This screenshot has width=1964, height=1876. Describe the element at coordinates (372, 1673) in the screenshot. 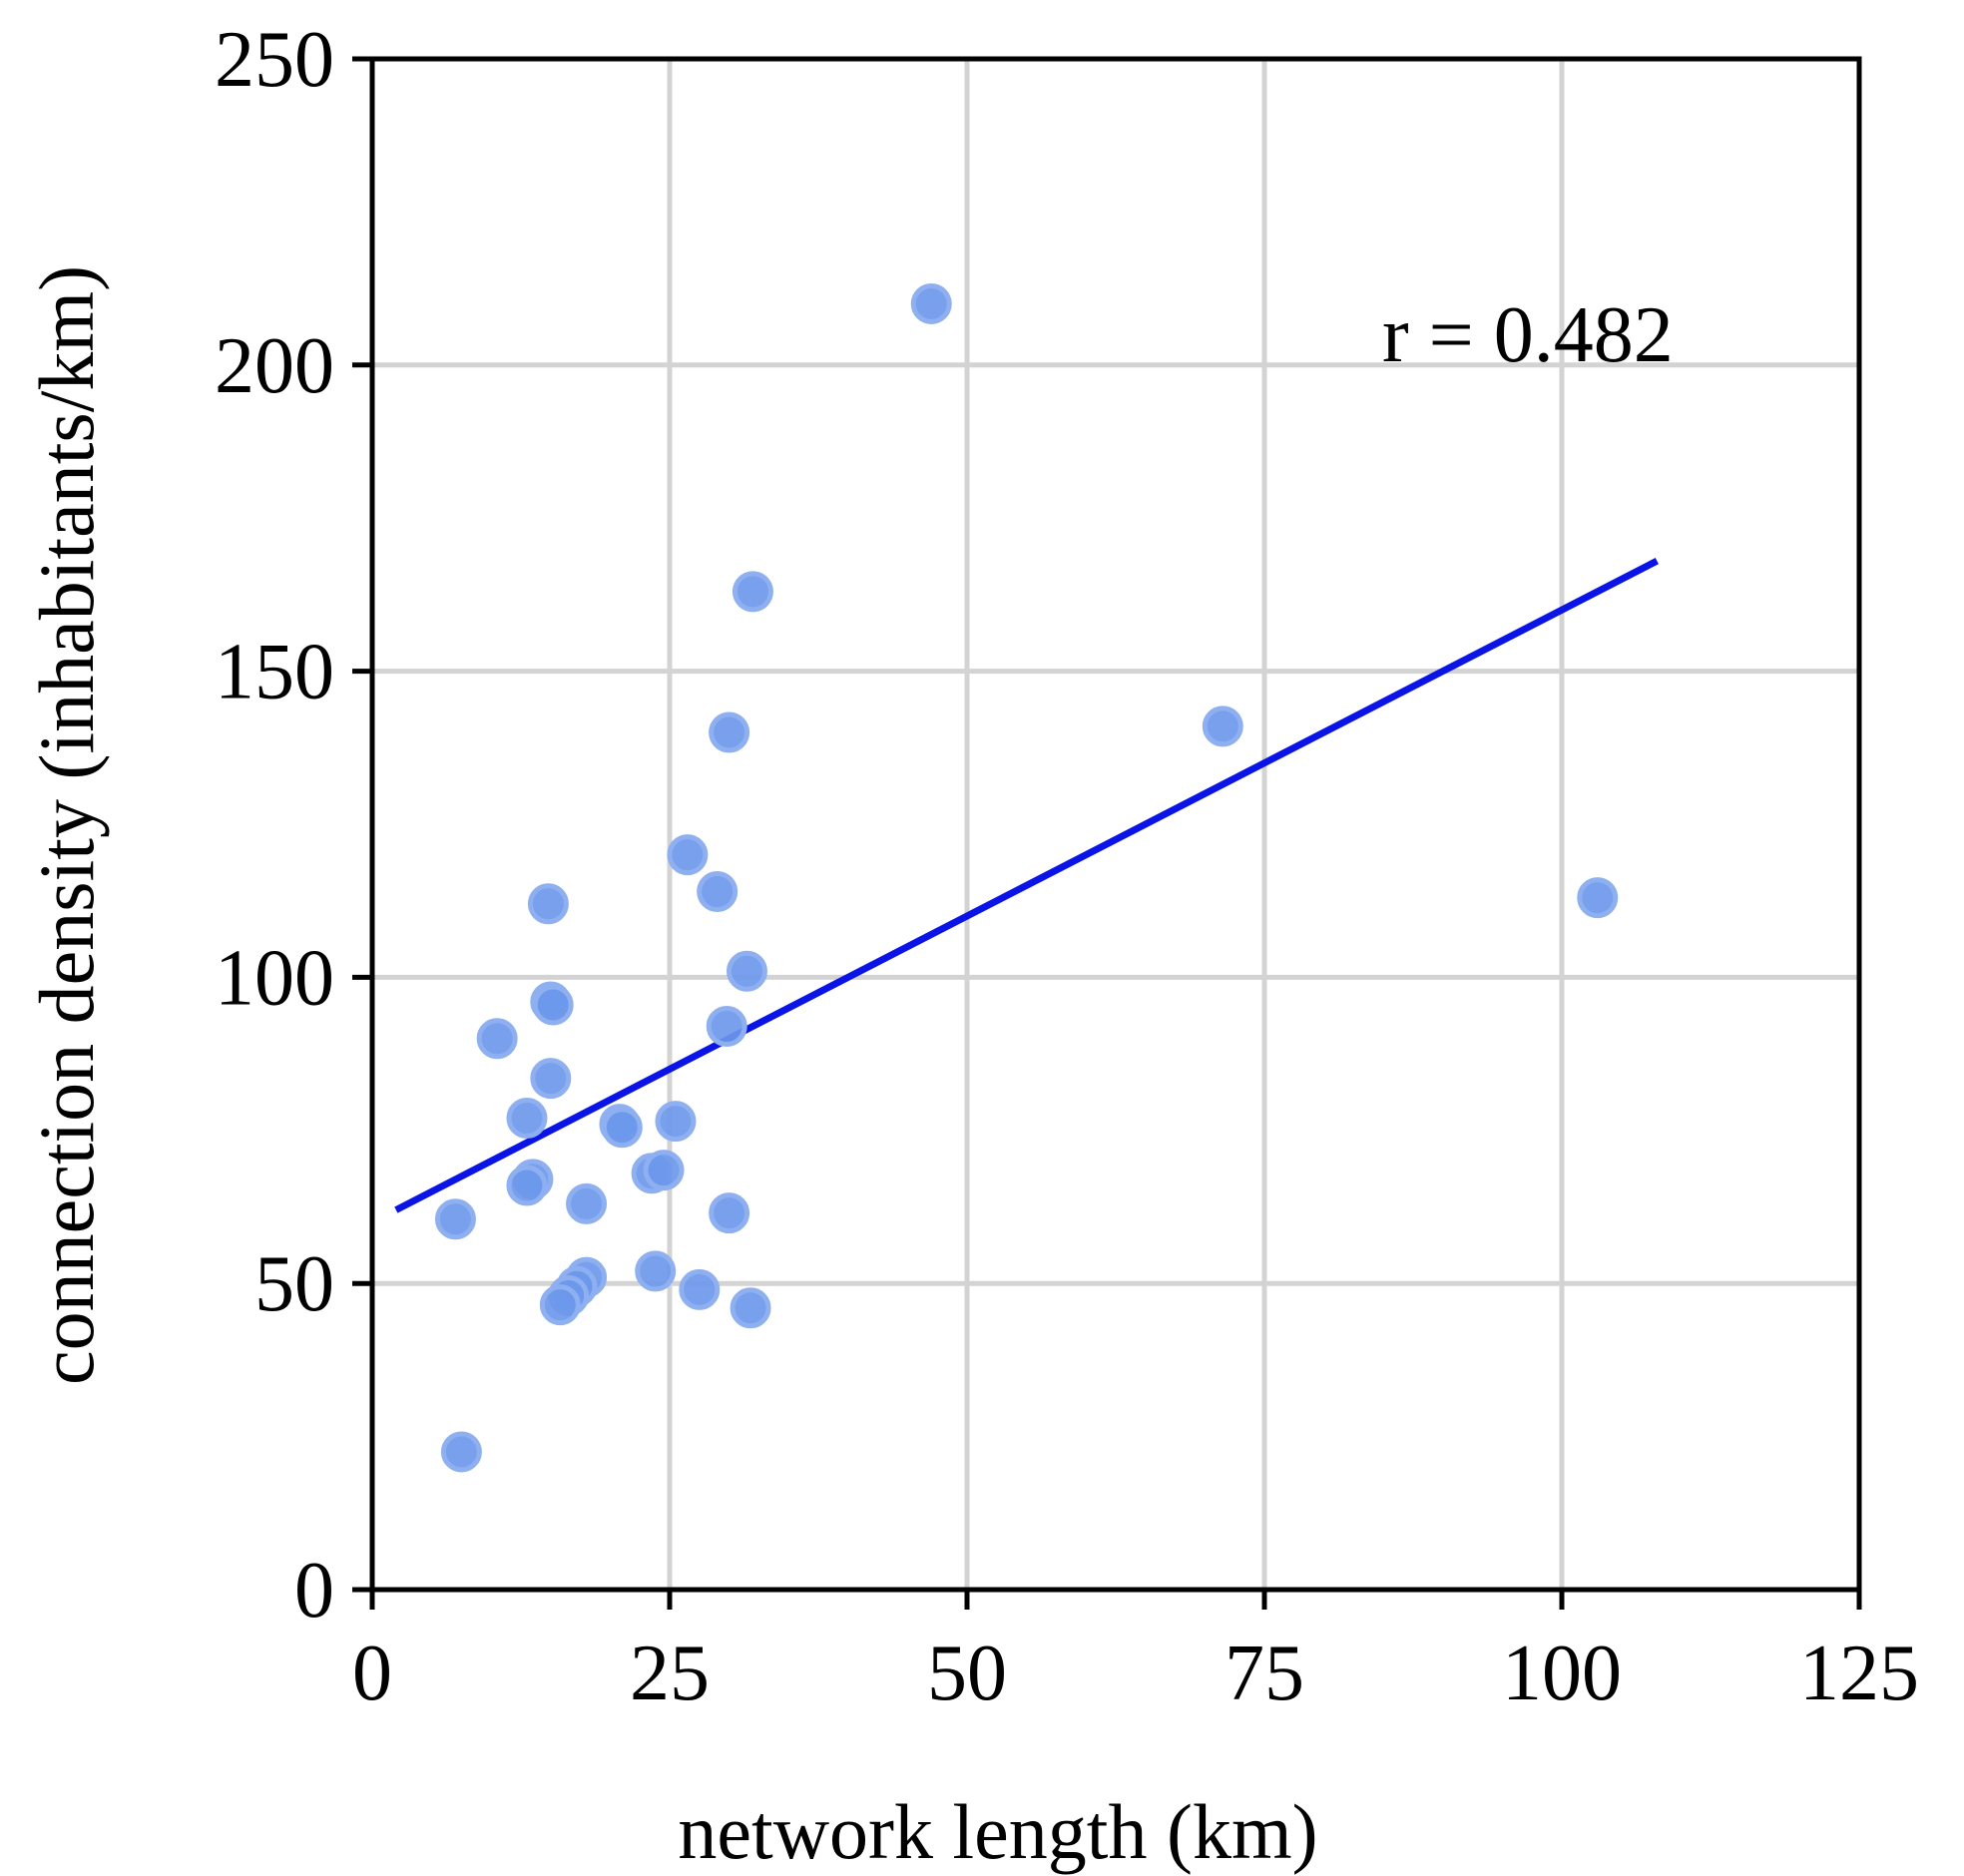

I see `x-tick-label: 0` at that location.